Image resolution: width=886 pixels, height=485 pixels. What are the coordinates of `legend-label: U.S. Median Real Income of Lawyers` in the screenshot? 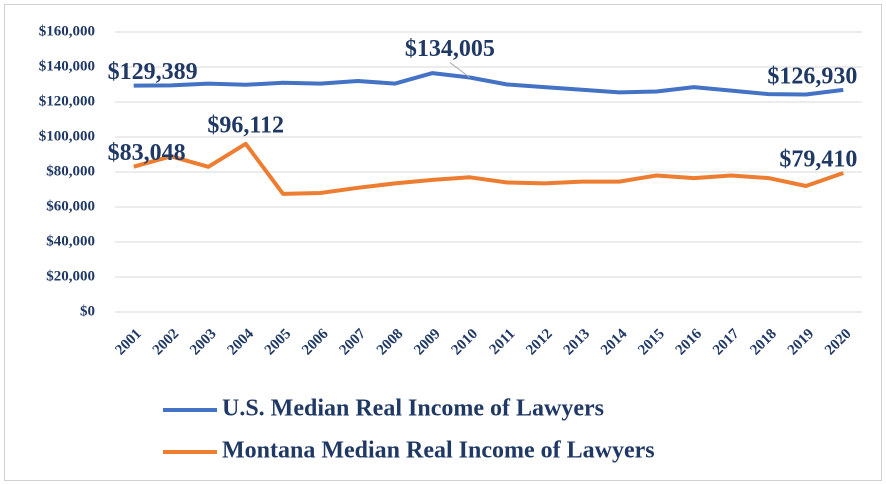 It's located at (413, 409).